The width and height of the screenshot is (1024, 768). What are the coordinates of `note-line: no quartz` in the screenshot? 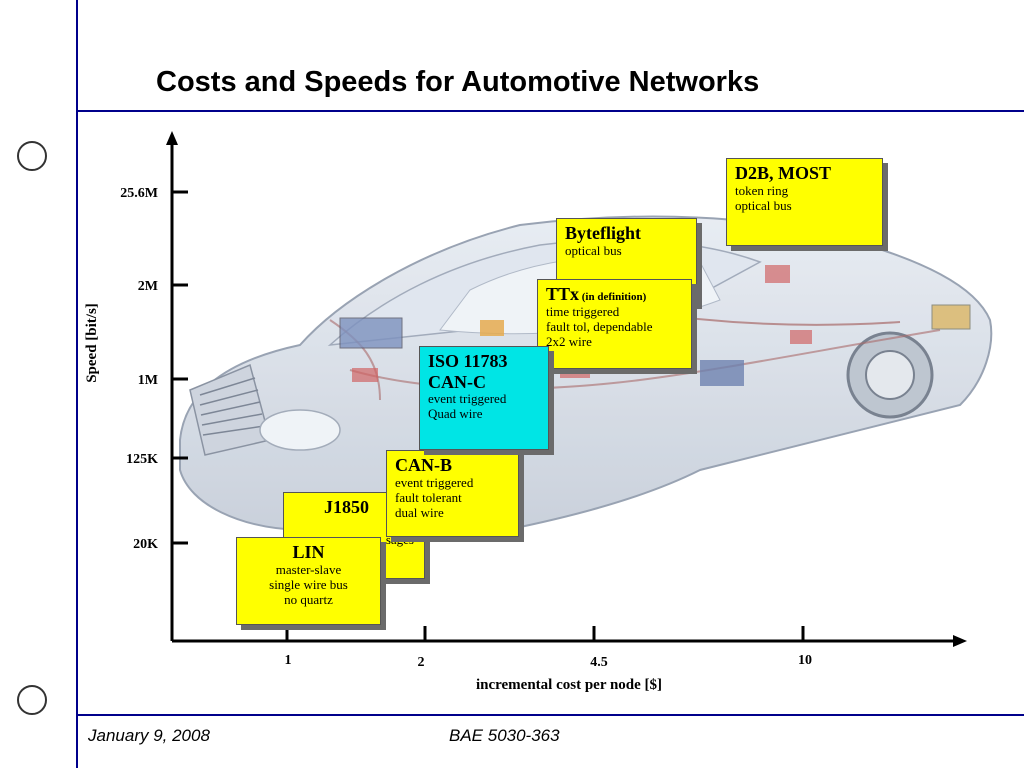 It's located at (308, 599).